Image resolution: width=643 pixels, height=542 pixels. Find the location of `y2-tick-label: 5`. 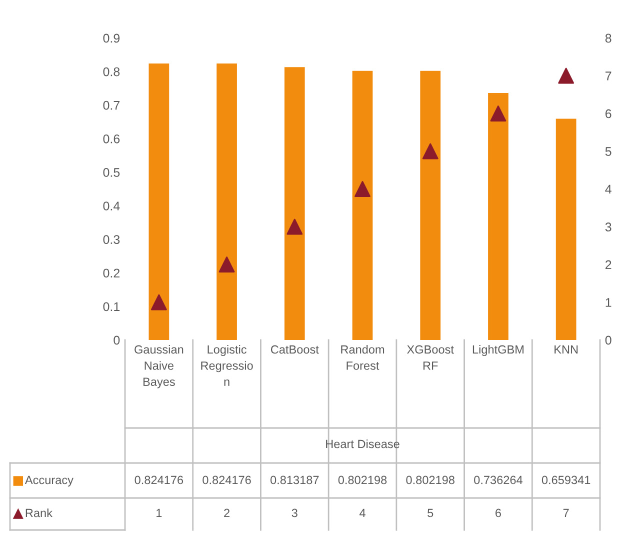

y2-tick-label: 5 is located at coordinates (608, 151).